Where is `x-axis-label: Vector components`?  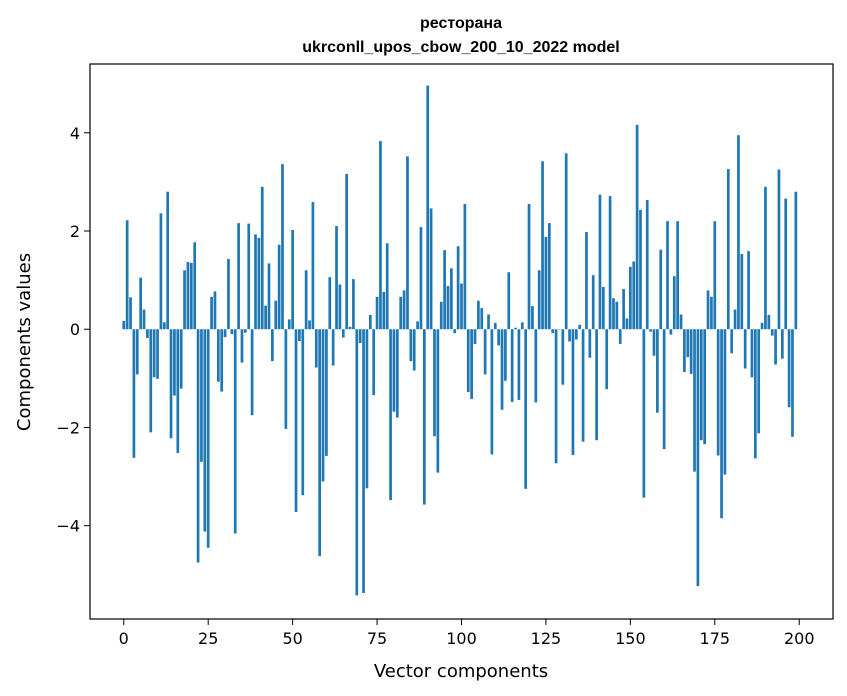
x-axis-label: Vector components is located at coordinates (461, 671).